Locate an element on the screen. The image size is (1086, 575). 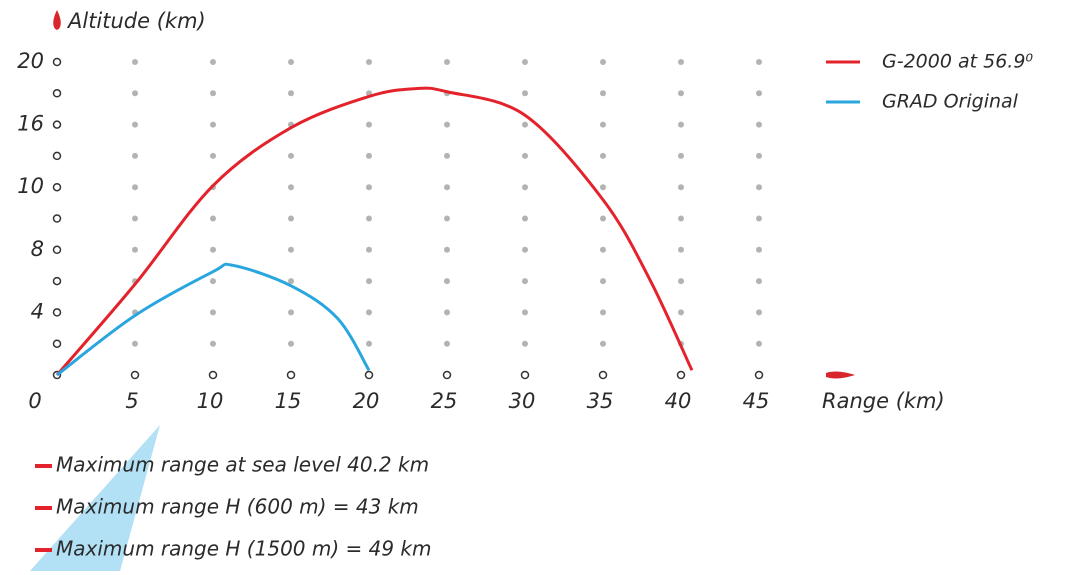
line is located at coordinates (213, 319).